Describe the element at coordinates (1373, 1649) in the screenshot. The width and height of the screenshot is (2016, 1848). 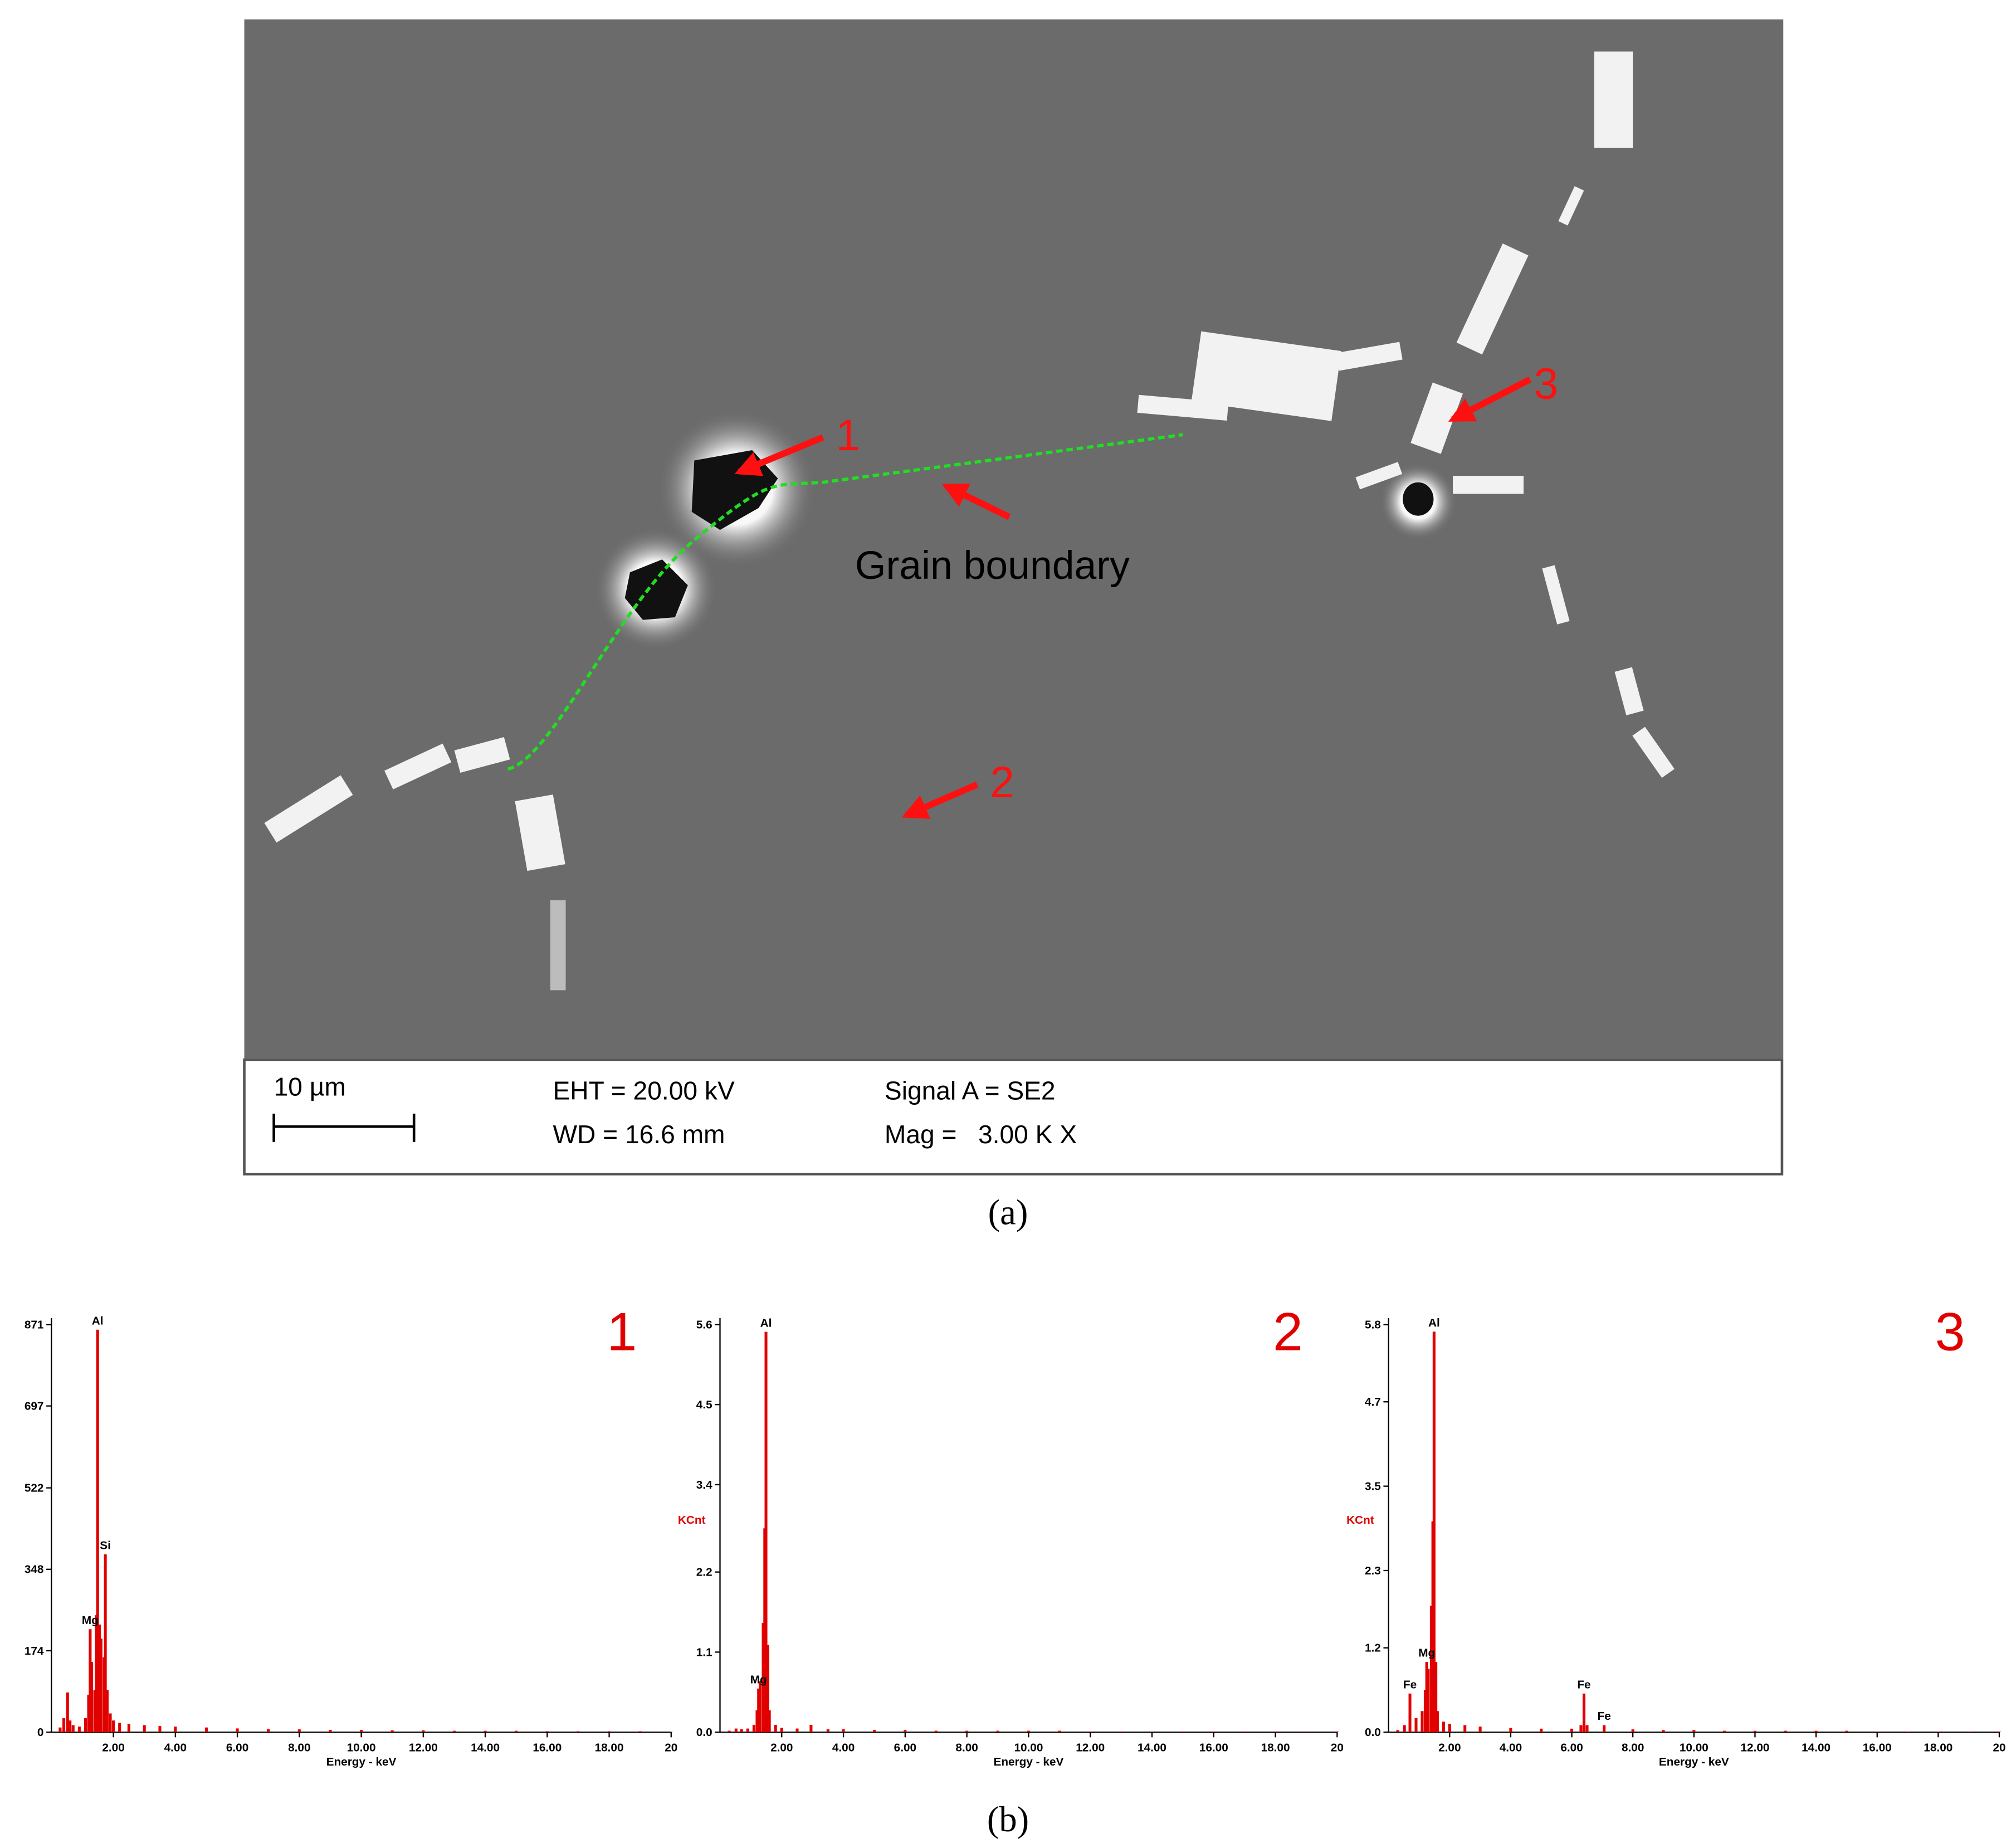
I see `y-tick-label: 1.2` at that location.